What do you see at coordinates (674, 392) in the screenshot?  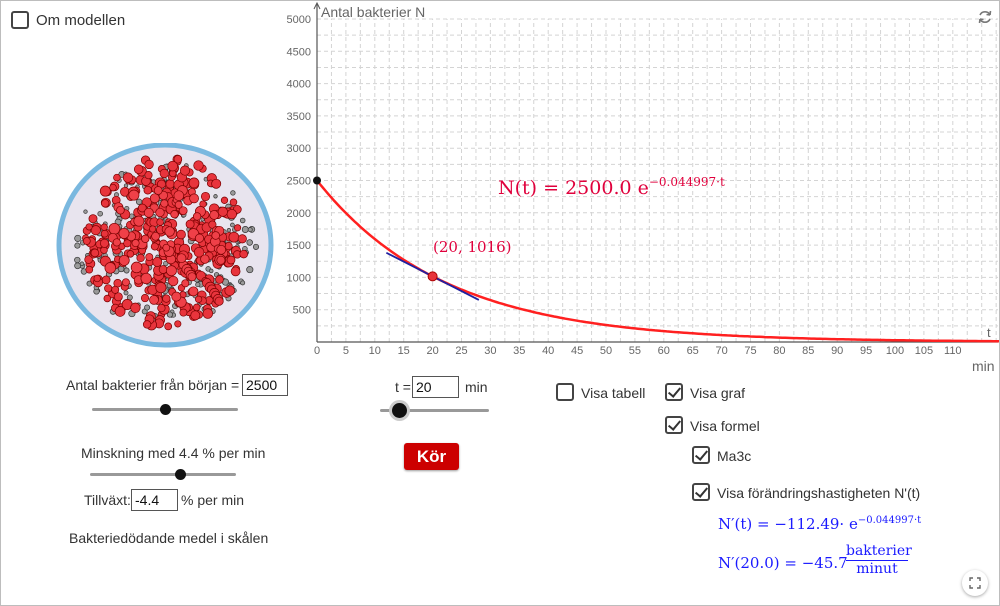 I see `show-graph-checkbox` at bounding box center [674, 392].